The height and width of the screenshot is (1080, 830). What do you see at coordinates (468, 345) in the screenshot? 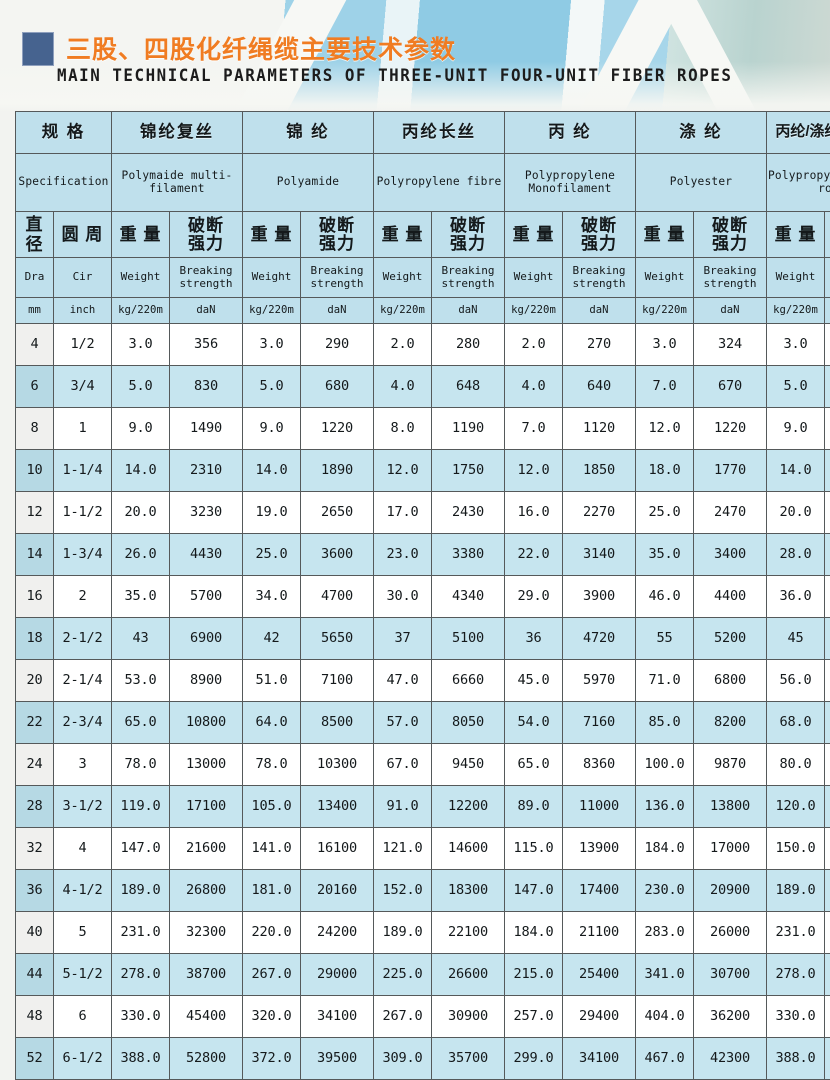
I see `cell-breaking-strength-g3: 280` at bounding box center [468, 345].